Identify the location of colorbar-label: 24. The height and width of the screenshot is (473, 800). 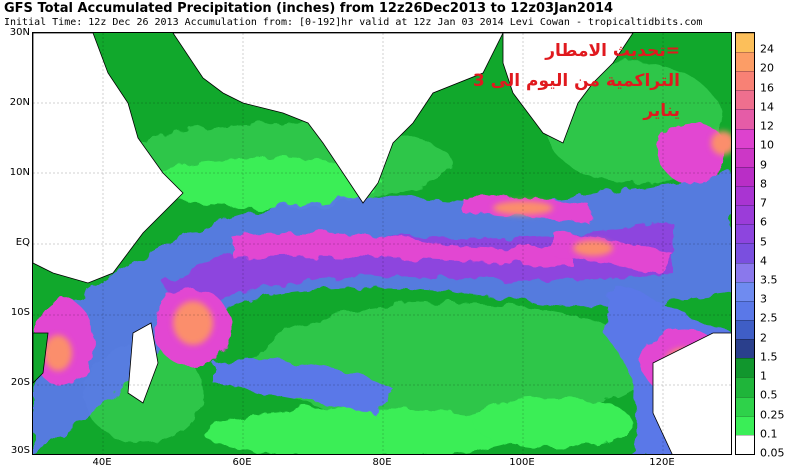
(767, 49).